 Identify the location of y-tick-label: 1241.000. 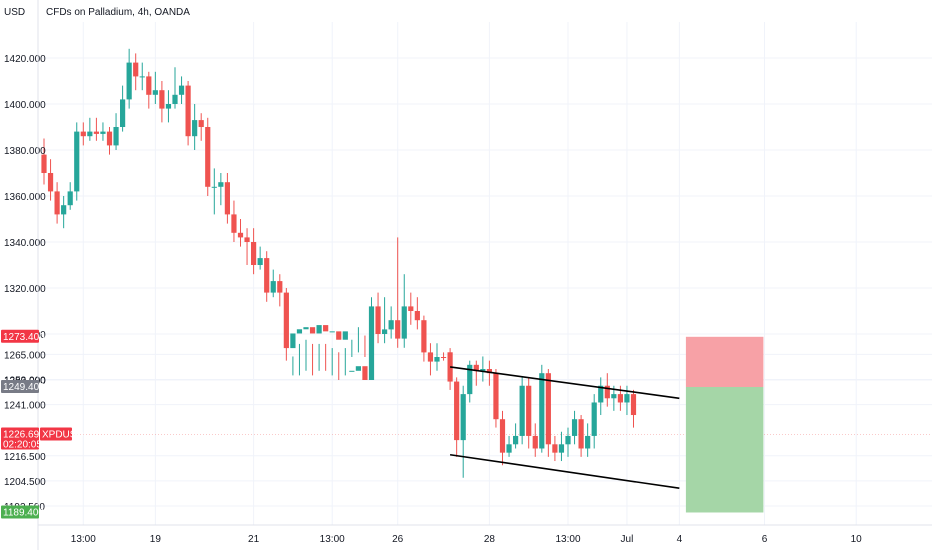
(25, 406).